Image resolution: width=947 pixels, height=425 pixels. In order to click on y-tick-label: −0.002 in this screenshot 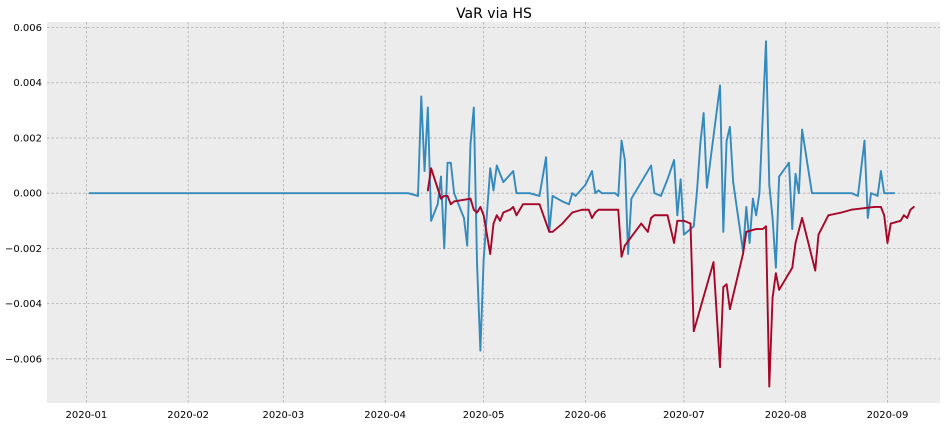, I will do `click(23, 249)`.